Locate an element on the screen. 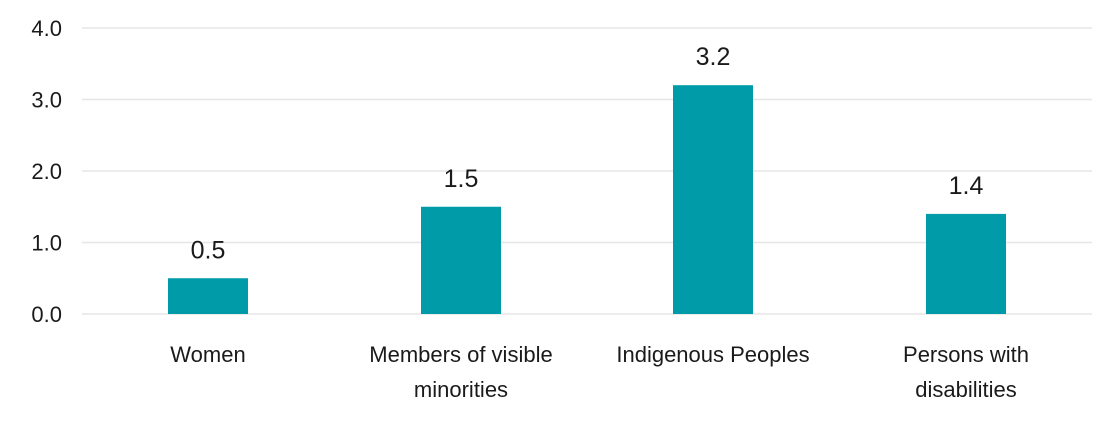  category-label: minorities is located at coordinates (461, 389).